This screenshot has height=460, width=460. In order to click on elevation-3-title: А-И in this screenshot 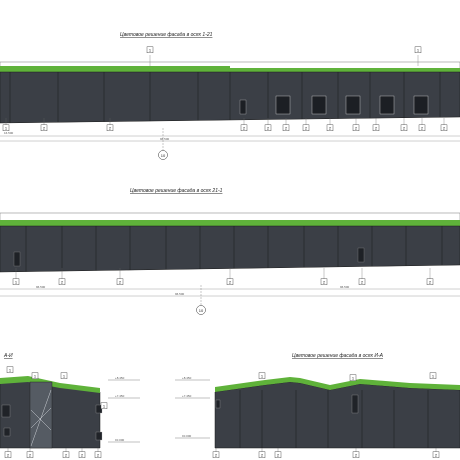, I will do `click(8, 356)`.